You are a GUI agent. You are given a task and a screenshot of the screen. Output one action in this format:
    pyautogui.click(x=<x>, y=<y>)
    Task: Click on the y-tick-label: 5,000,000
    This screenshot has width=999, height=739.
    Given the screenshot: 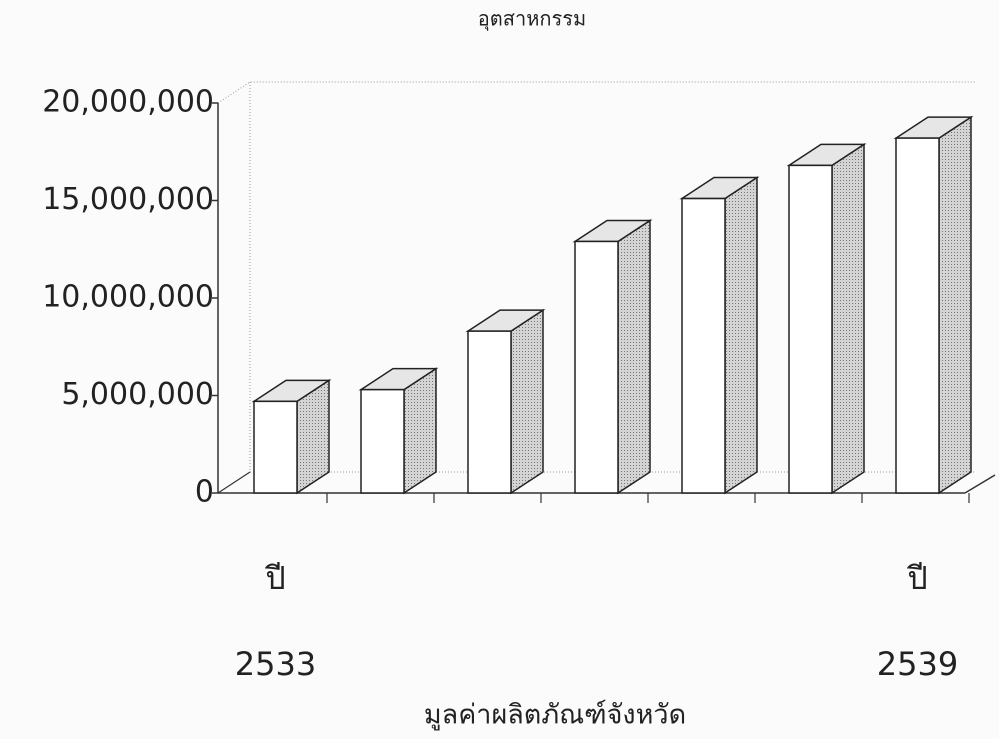 What is the action you would take?
    pyautogui.click(x=137, y=394)
    